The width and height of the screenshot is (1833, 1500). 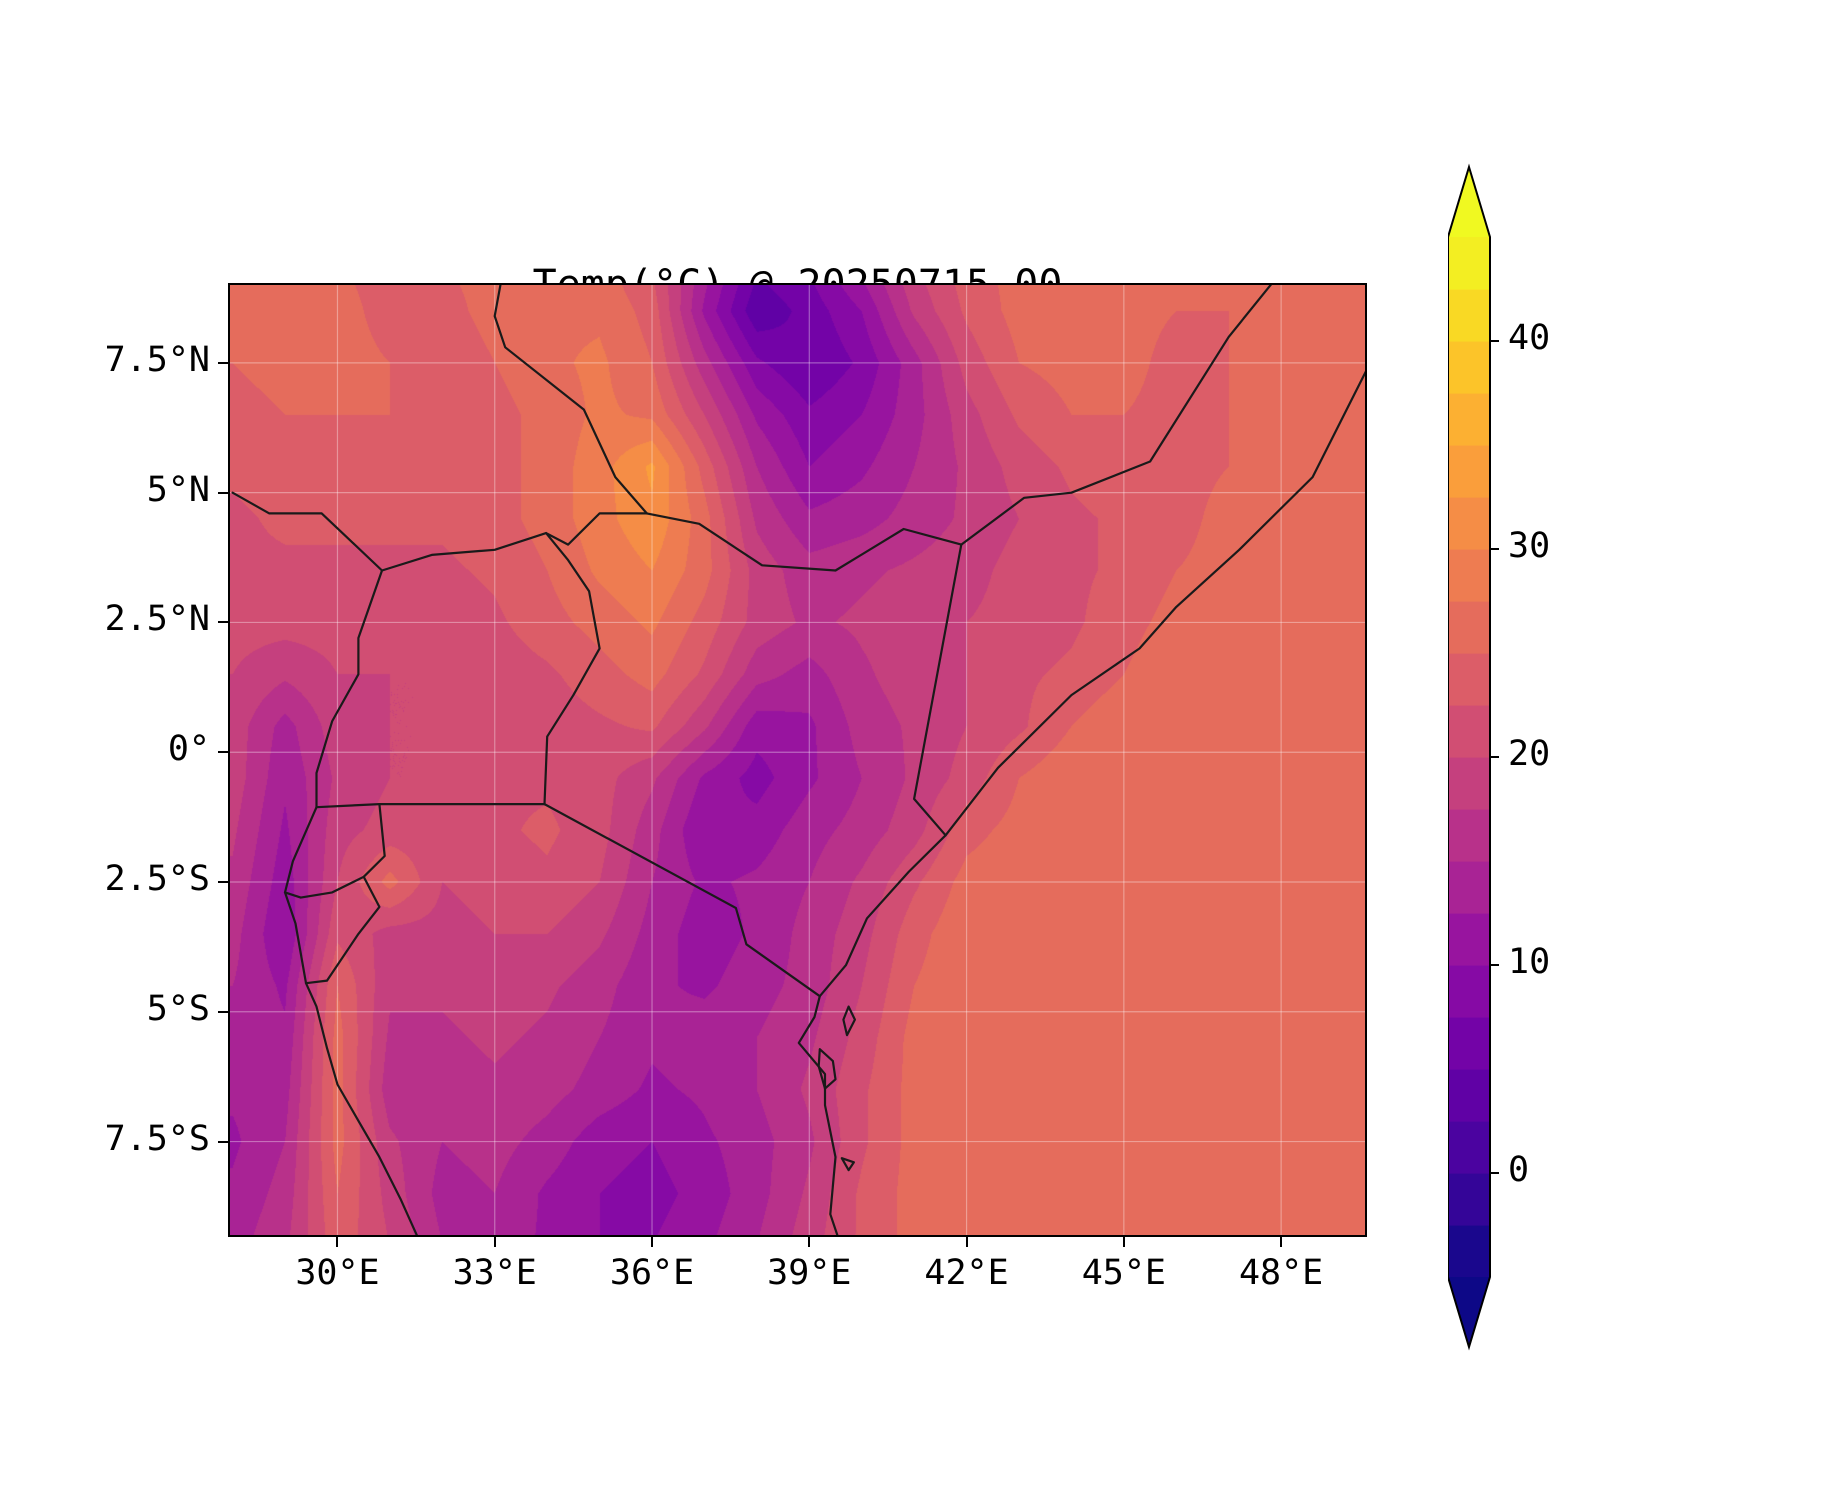 What do you see at coordinates (1529, 338) in the screenshot?
I see `colorbar-tick-label: 40` at bounding box center [1529, 338].